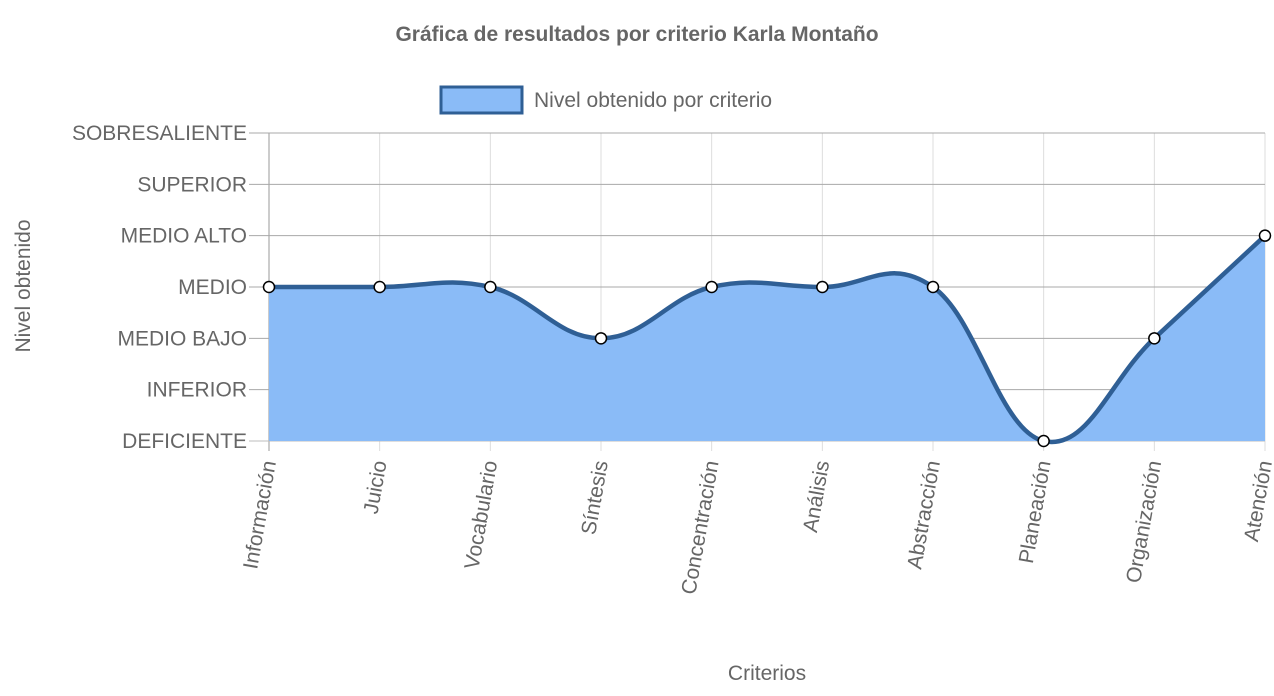 This screenshot has height=696, width=1274. What do you see at coordinates (1144, 522) in the screenshot?
I see `x-tick-label: Organización` at bounding box center [1144, 522].